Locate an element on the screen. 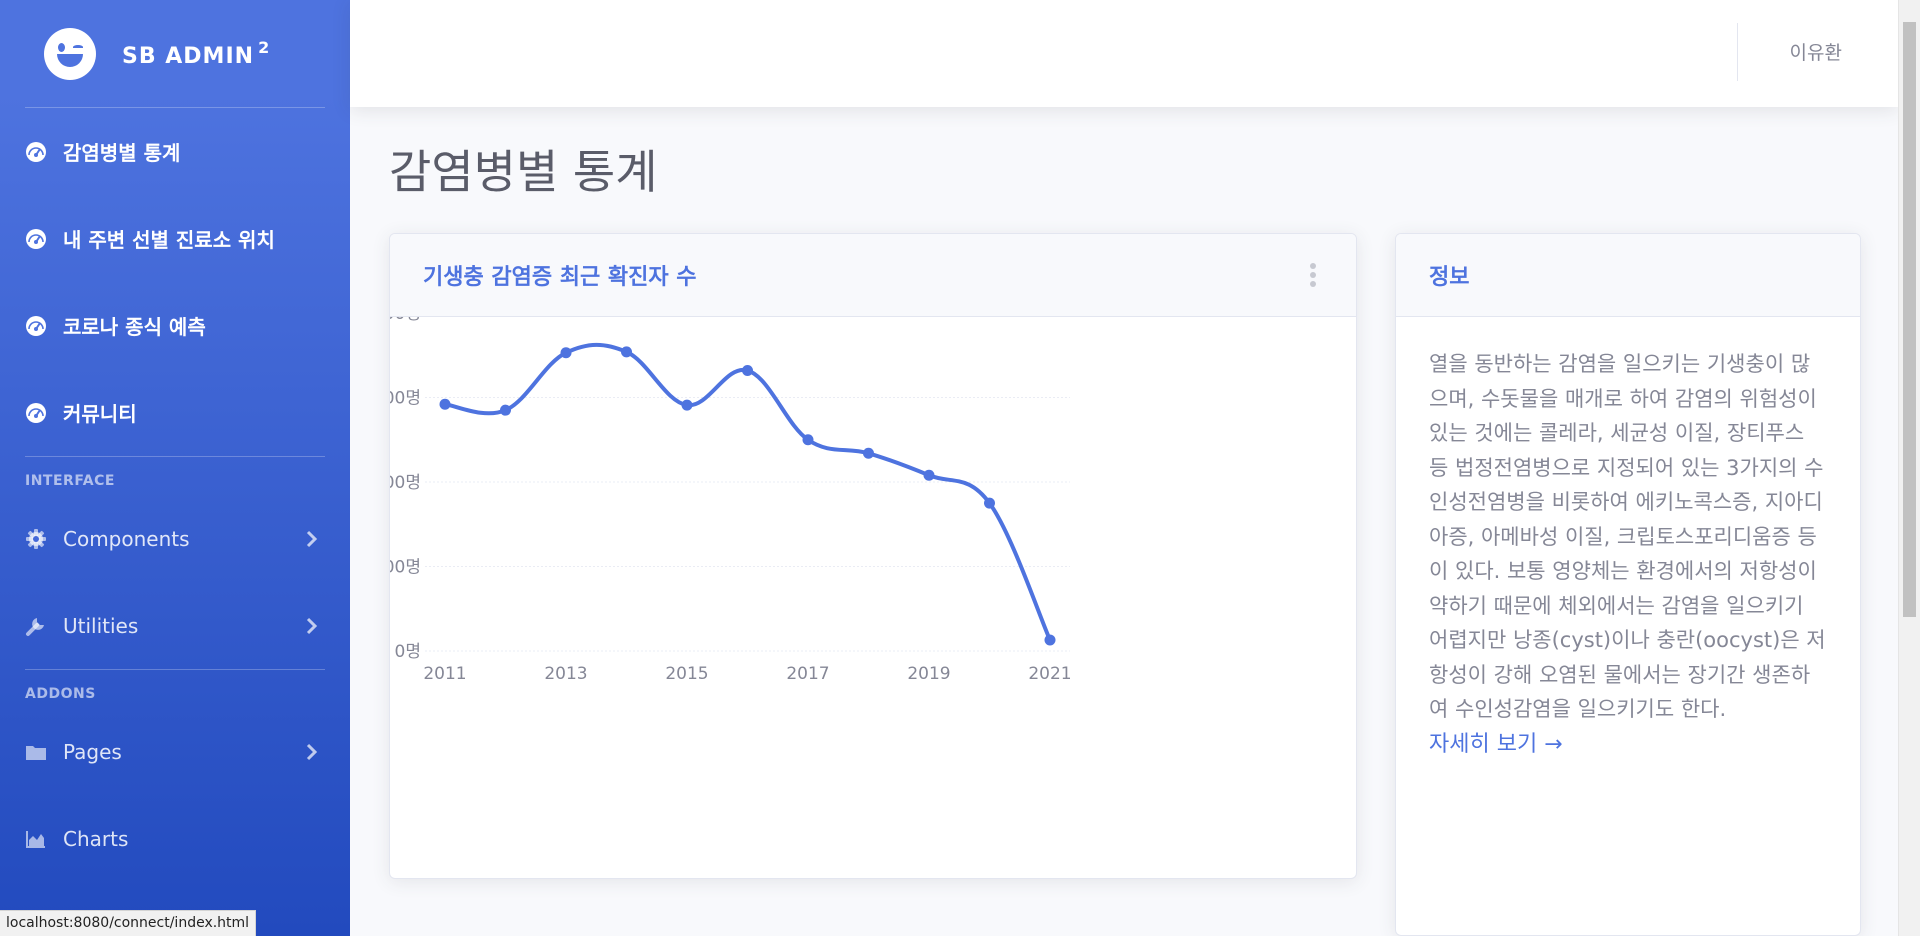 This screenshot has height=936, width=1920. read-more-link: 자세히 보기 → is located at coordinates (1496, 744).